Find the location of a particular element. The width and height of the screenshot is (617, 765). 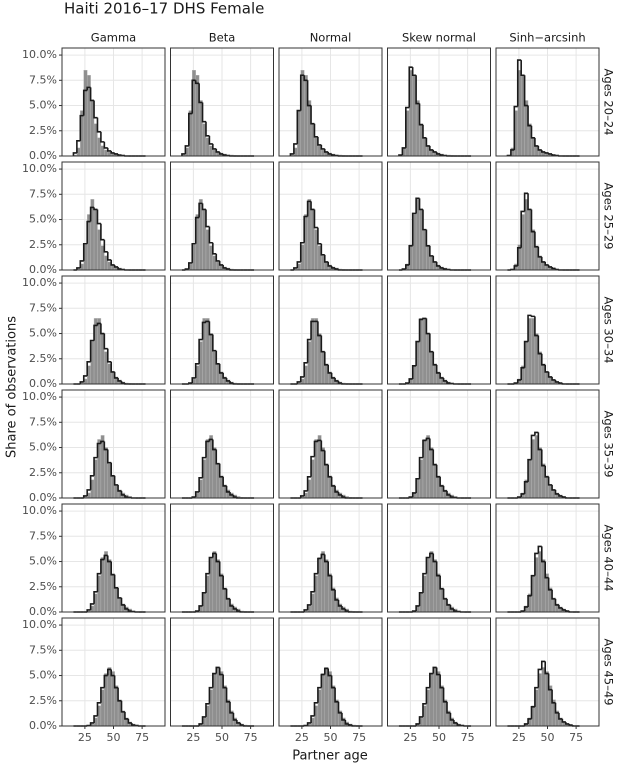

row-header: Ages 45–49 is located at coordinates (609, 672).